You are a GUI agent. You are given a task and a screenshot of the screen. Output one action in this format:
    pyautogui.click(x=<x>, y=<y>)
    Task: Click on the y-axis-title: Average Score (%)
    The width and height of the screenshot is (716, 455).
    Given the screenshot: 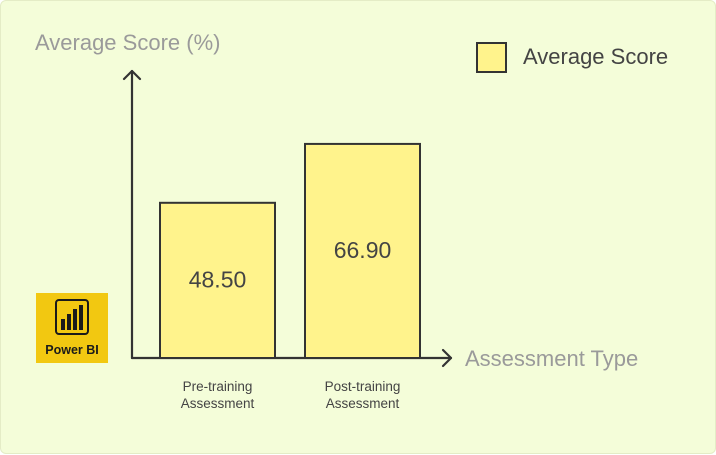 What is the action you would take?
    pyautogui.click(x=127, y=42)
    